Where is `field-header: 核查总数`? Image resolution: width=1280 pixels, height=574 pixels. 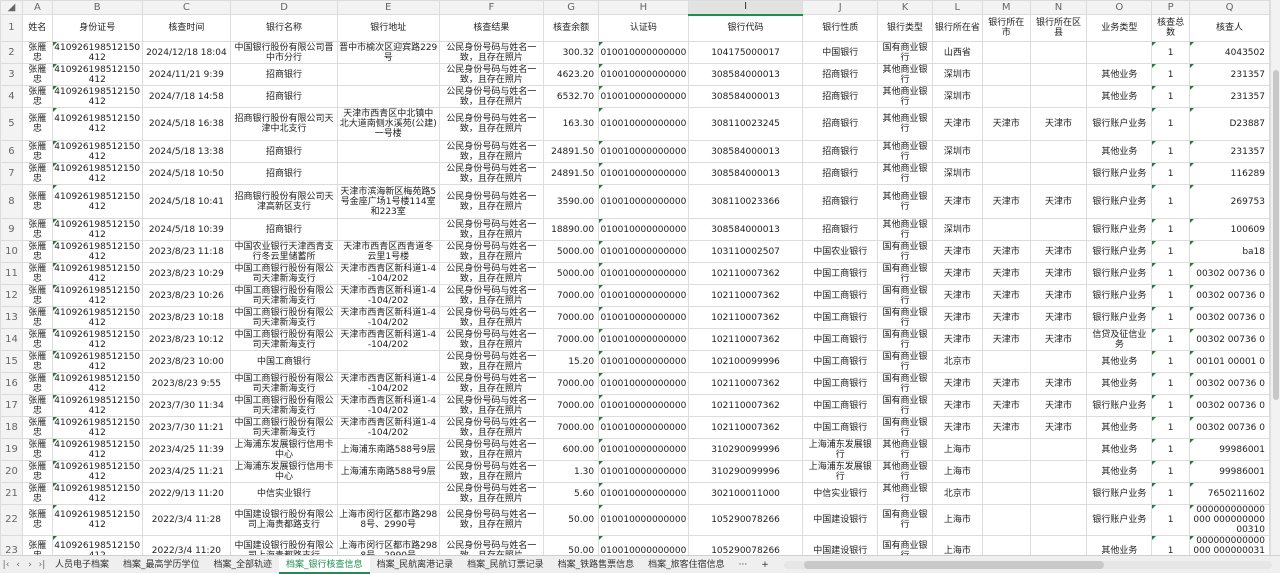
field-header: 核查总数 is located at coordinates (1171, 28).